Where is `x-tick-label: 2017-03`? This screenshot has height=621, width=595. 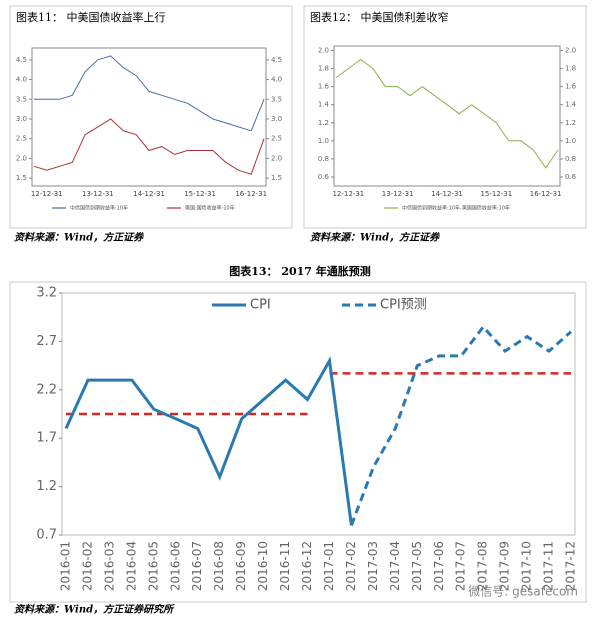
x-tick-label: 2017-03 is located at coordinates (373, 566).